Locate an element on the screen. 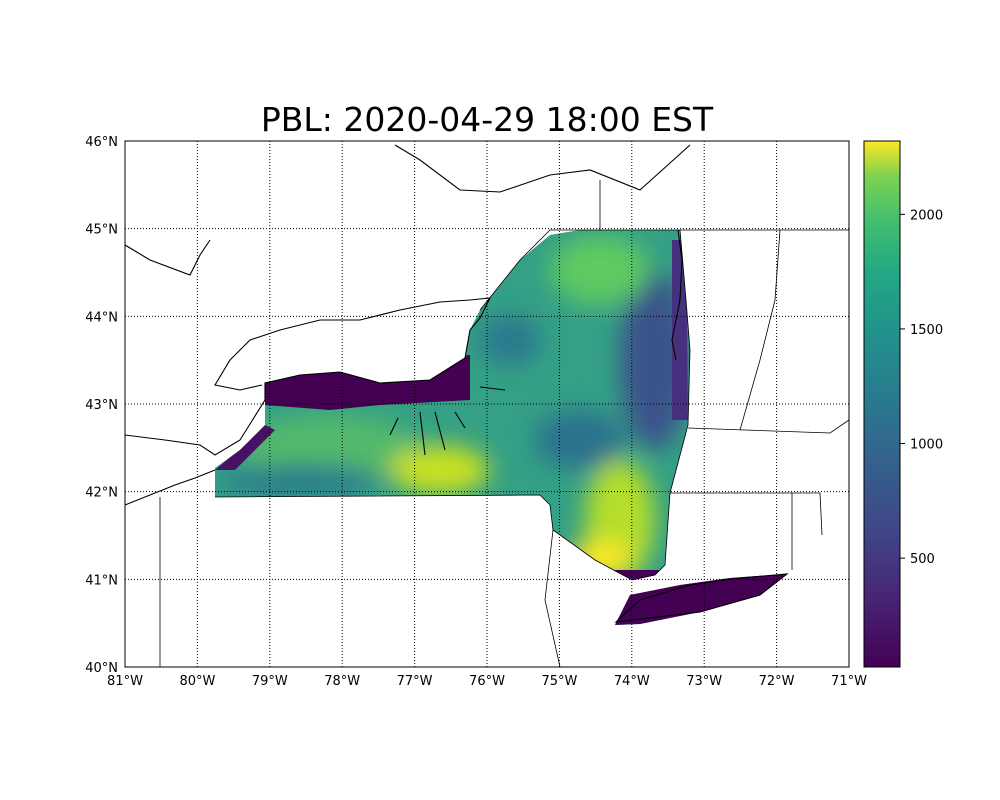  colorbar is located at coordinates (882, 404).